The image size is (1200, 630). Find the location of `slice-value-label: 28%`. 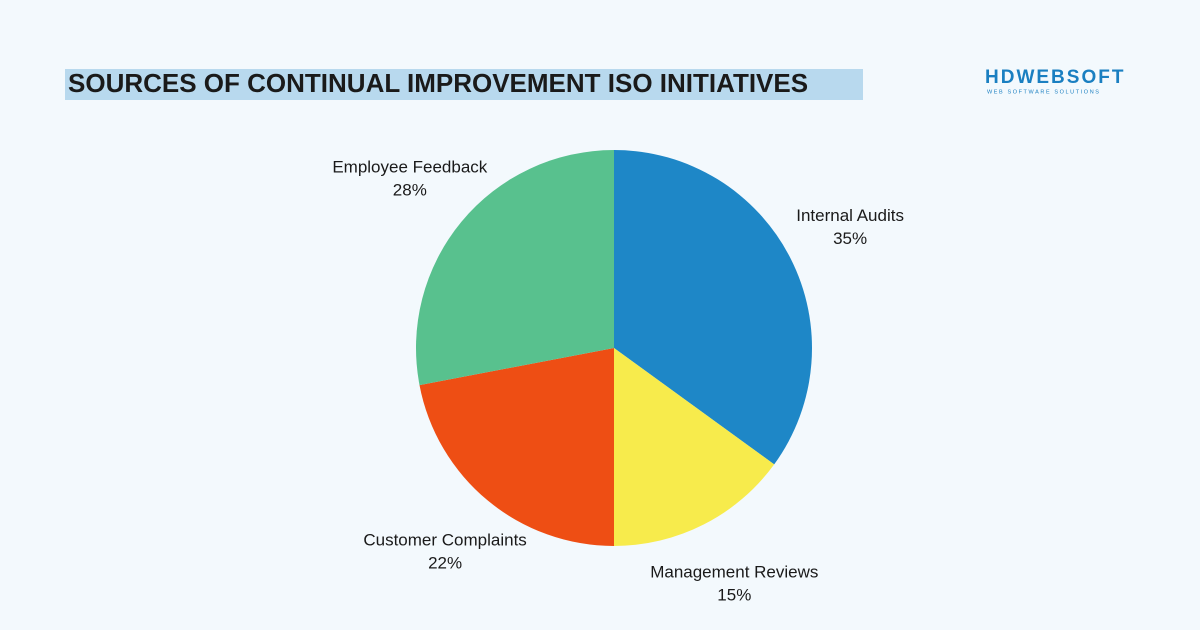

slice-value-label: 28% is located at coordinates (410, 190).